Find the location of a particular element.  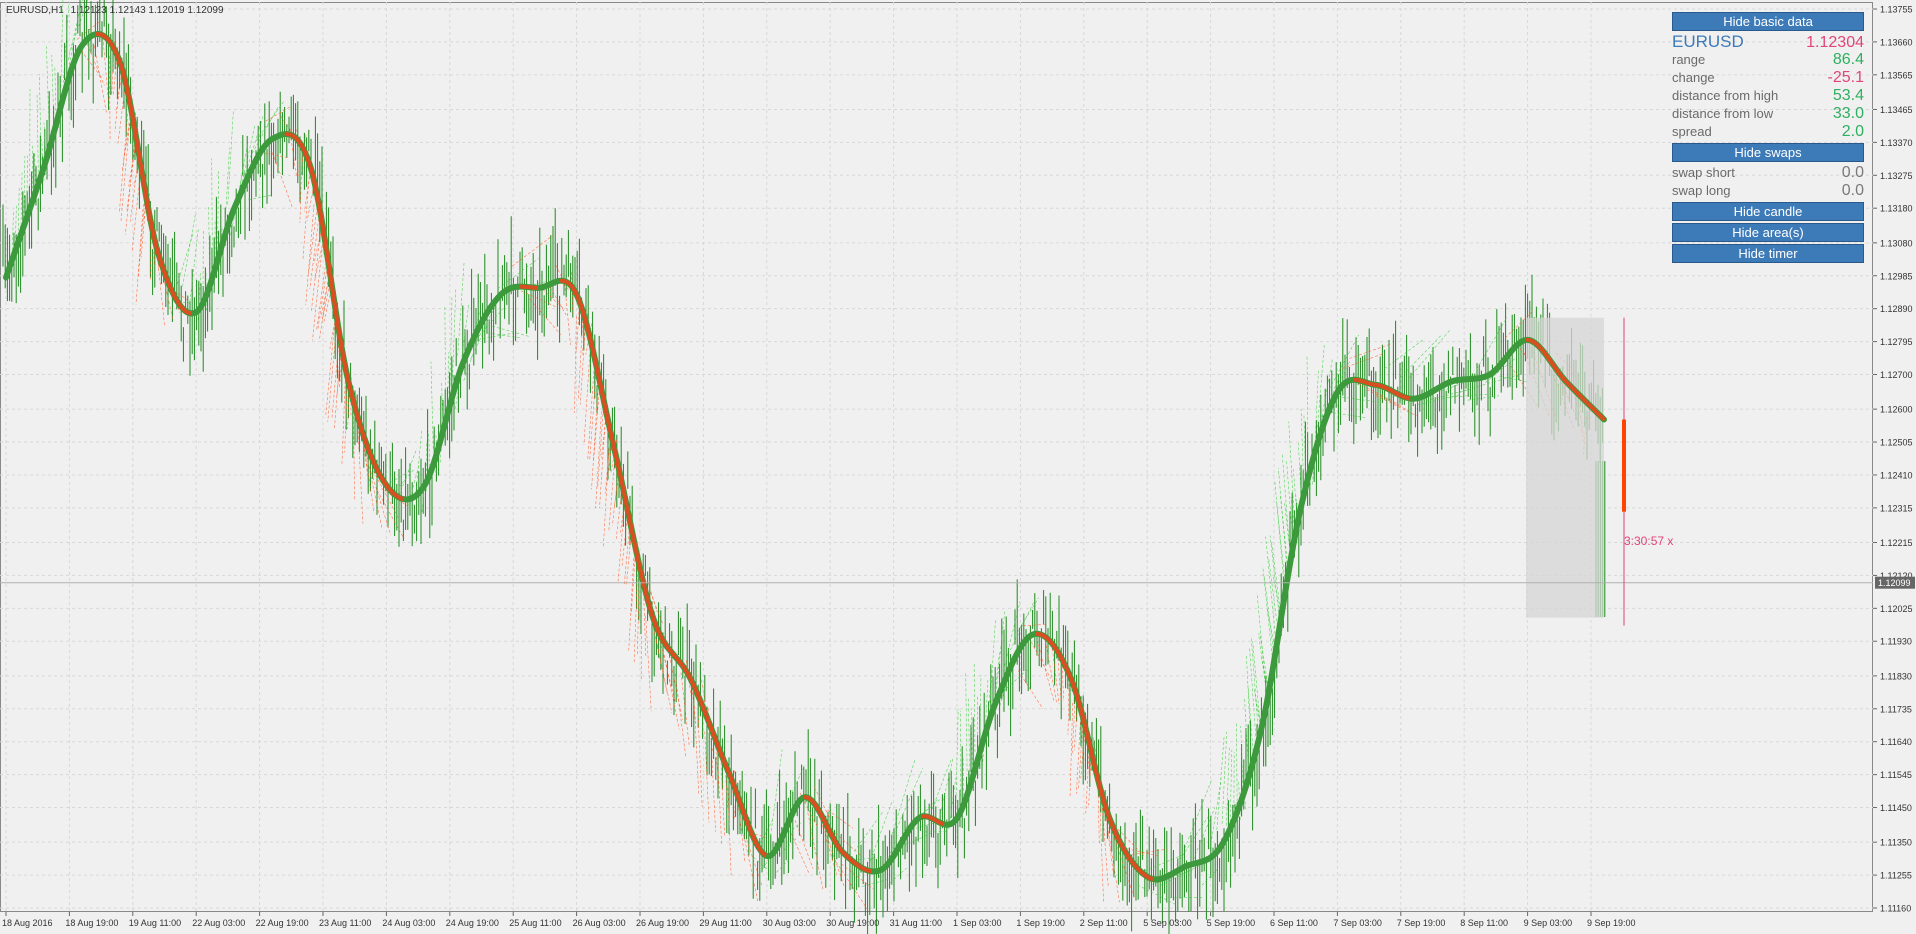

y-tick-label: 1.11830 is located at coordinates (1896, 676).